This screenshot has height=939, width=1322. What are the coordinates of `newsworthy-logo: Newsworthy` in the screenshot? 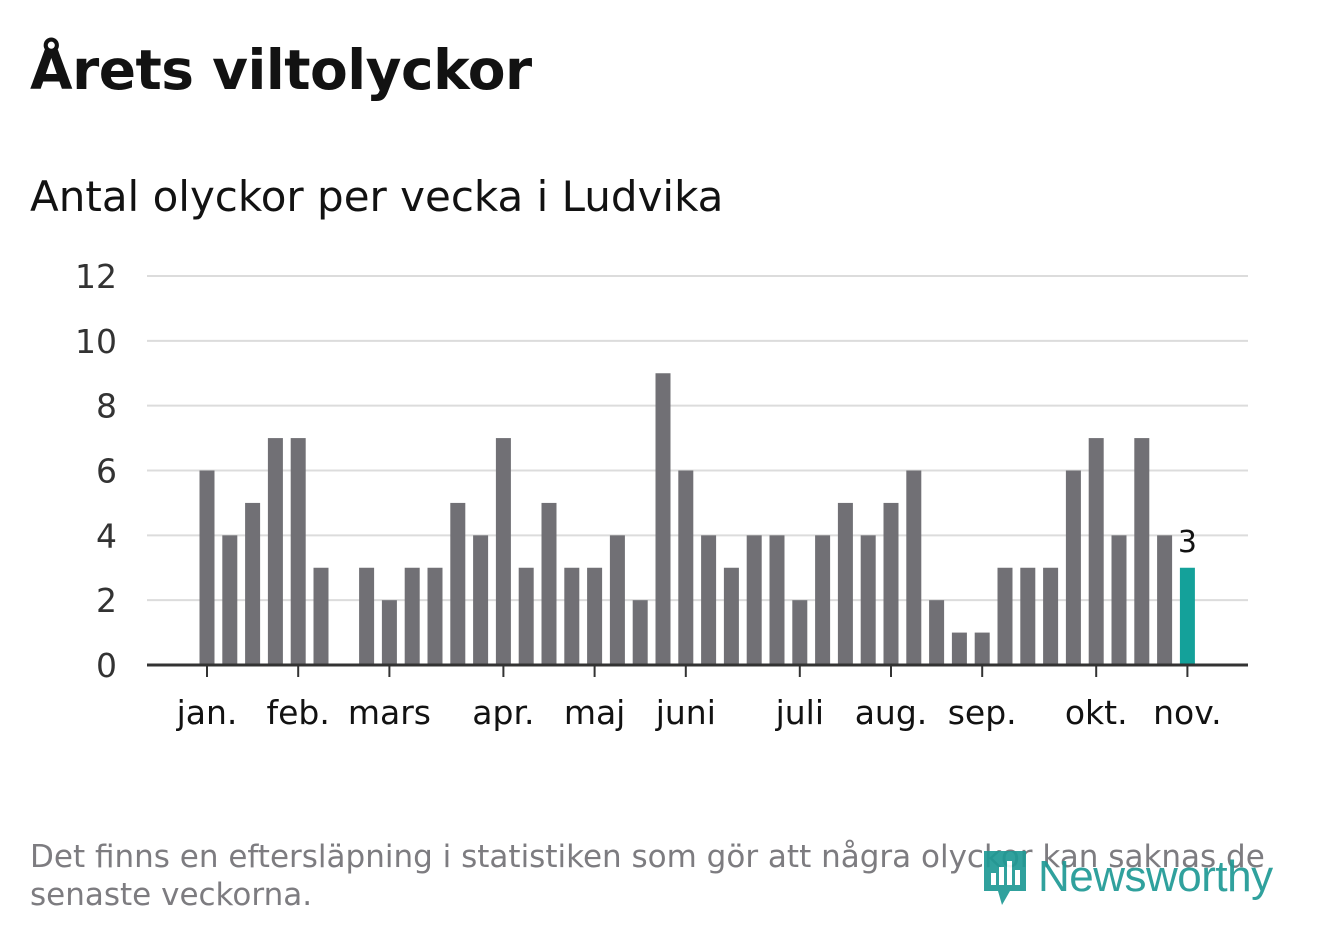 It's located at (1126, 877).